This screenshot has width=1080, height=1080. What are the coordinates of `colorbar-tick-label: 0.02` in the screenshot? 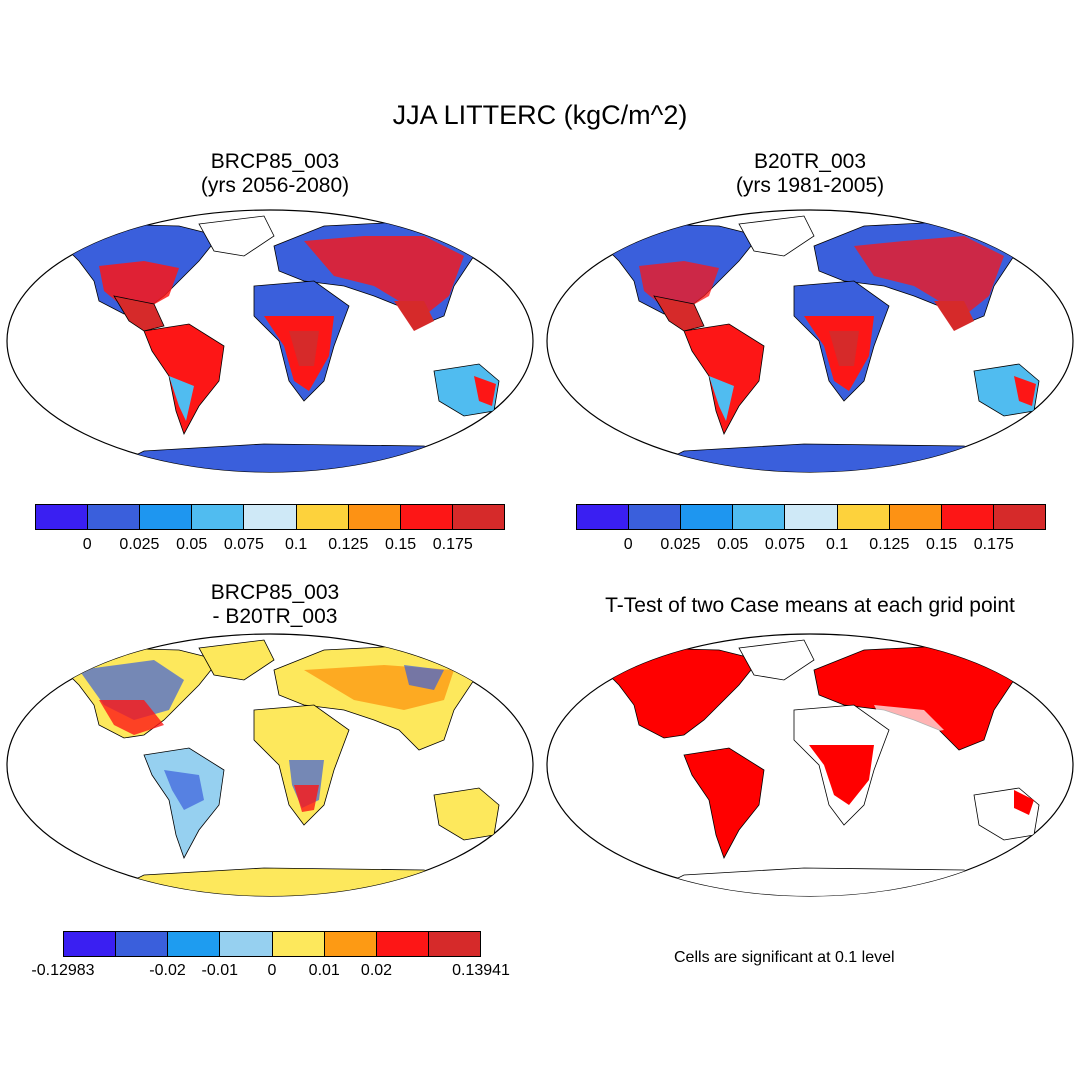 It's located at (376, 970).